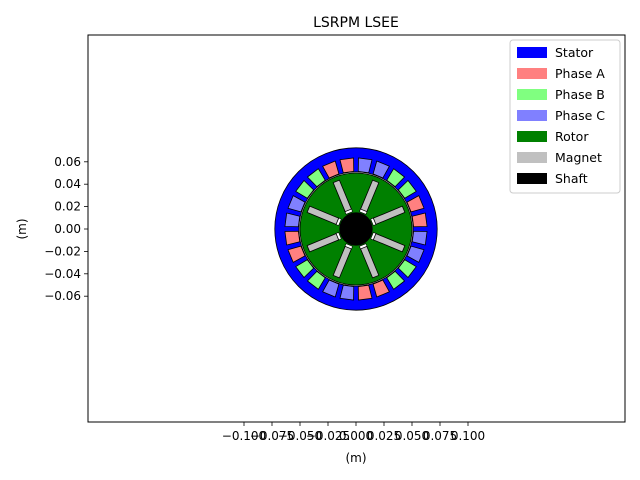 The image size is (640, 480). Describe the element at coordinates (532, 115) in the screenshot. I see `legend-swatch-phase-c` at that location.